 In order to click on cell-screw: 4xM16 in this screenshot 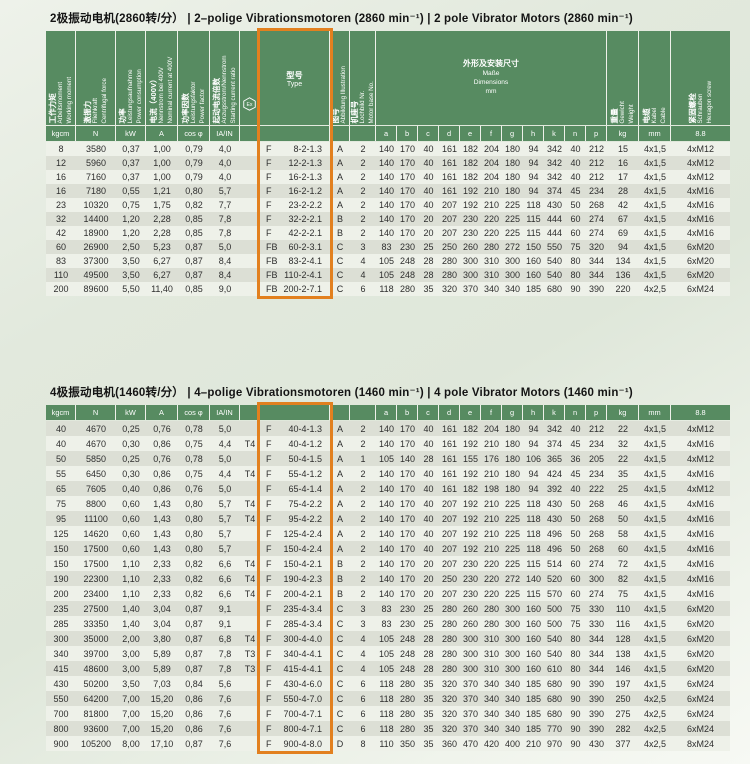, I will do `click(700, 563)`.